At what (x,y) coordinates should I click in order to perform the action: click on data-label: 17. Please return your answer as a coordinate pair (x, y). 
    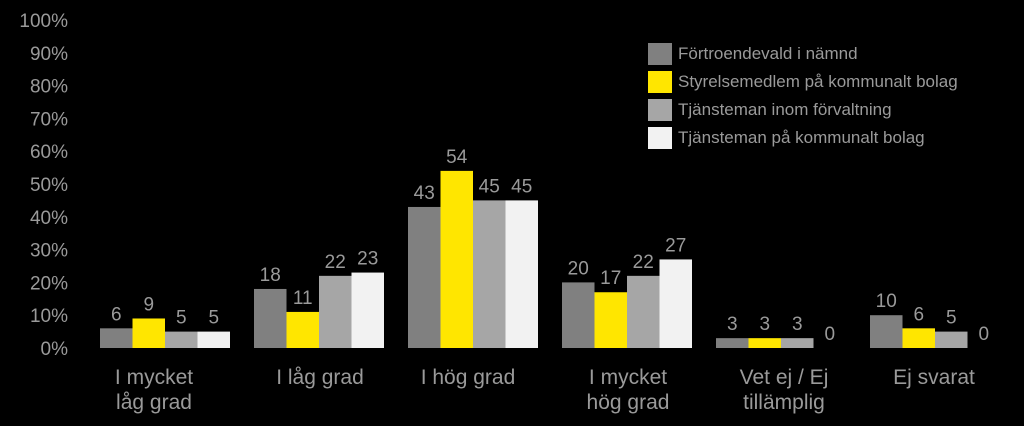
    Looking at the image, I should click on (610, 278).